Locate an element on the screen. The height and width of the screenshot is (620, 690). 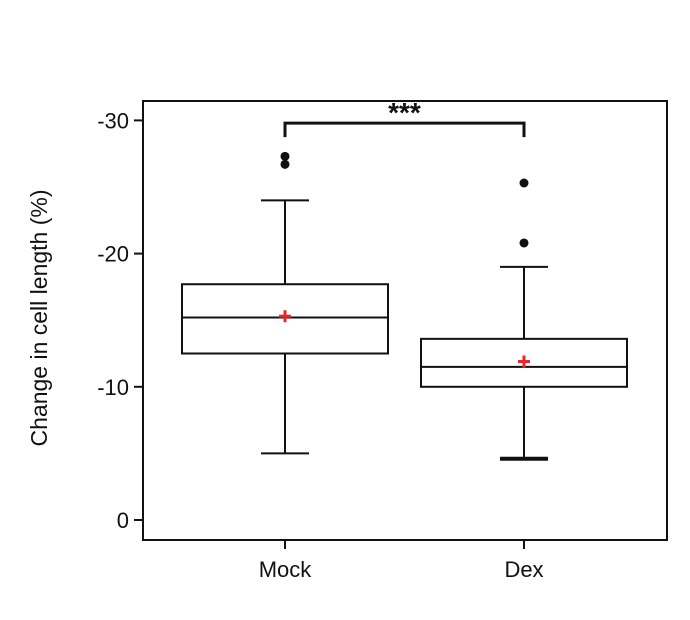
significance-stars: *** is located at coordinates (404, 112).